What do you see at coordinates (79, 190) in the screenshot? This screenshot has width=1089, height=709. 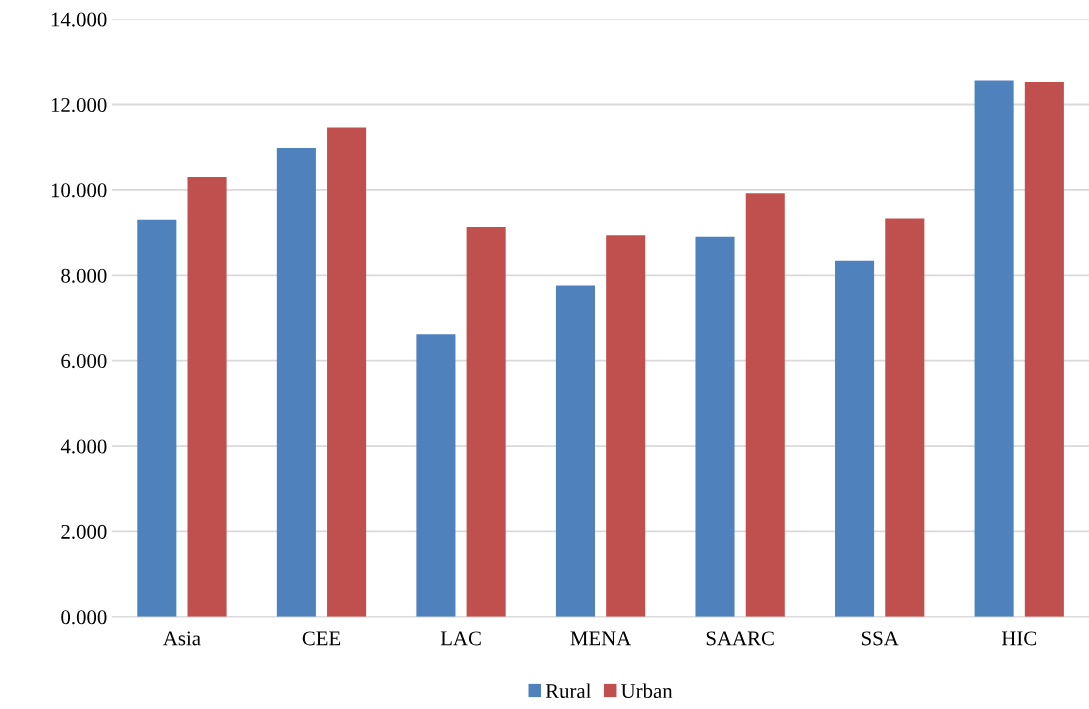 I see `y-tick-label: 10.000` at bounding box center [79, 190].